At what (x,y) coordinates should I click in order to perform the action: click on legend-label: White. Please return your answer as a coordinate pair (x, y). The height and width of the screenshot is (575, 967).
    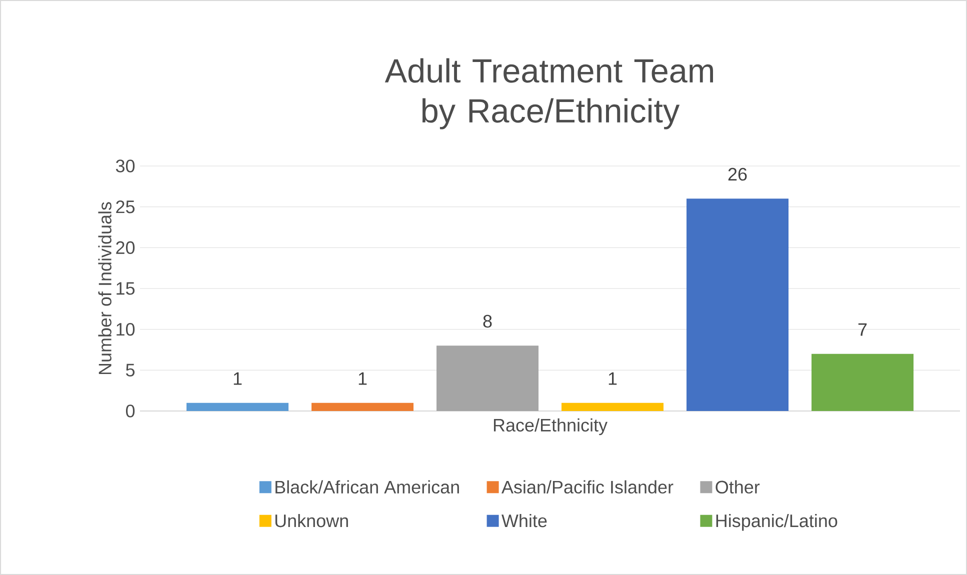
    Looking at the image, I should click on (524, 521).